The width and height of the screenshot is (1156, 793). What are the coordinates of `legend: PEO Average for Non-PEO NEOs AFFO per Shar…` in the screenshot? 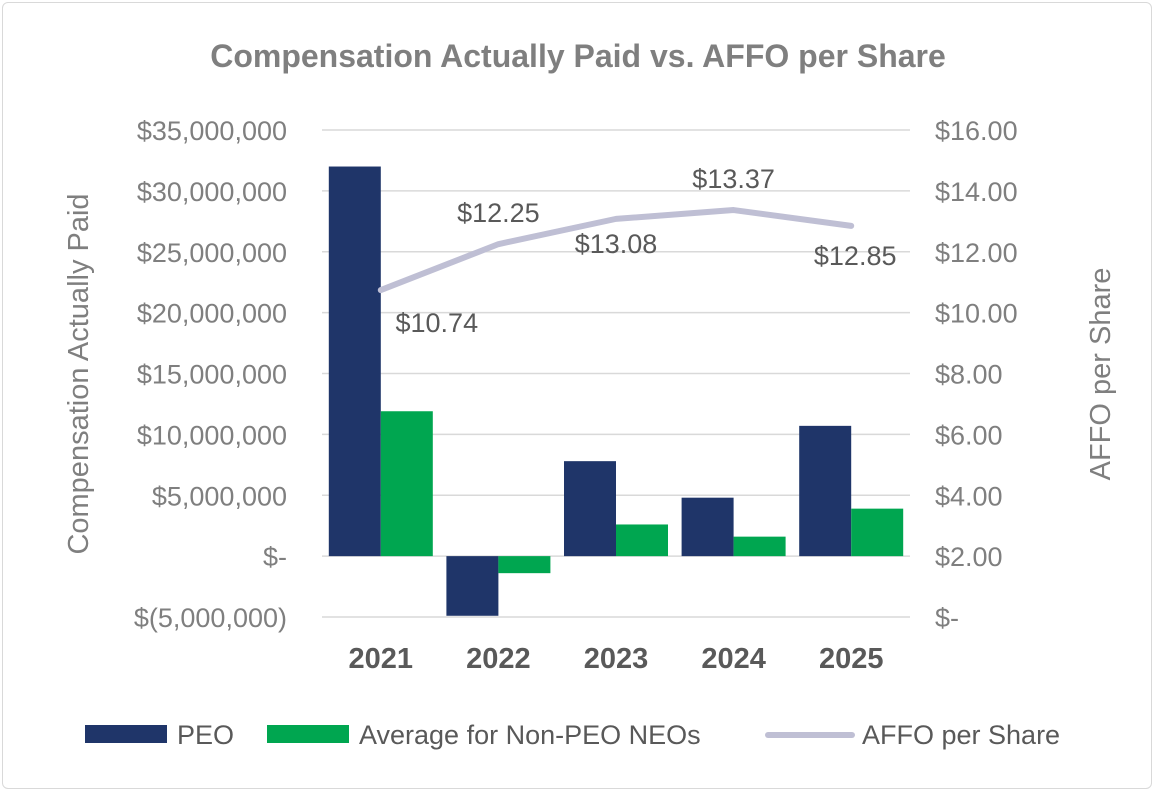 It's located at (572, 735).